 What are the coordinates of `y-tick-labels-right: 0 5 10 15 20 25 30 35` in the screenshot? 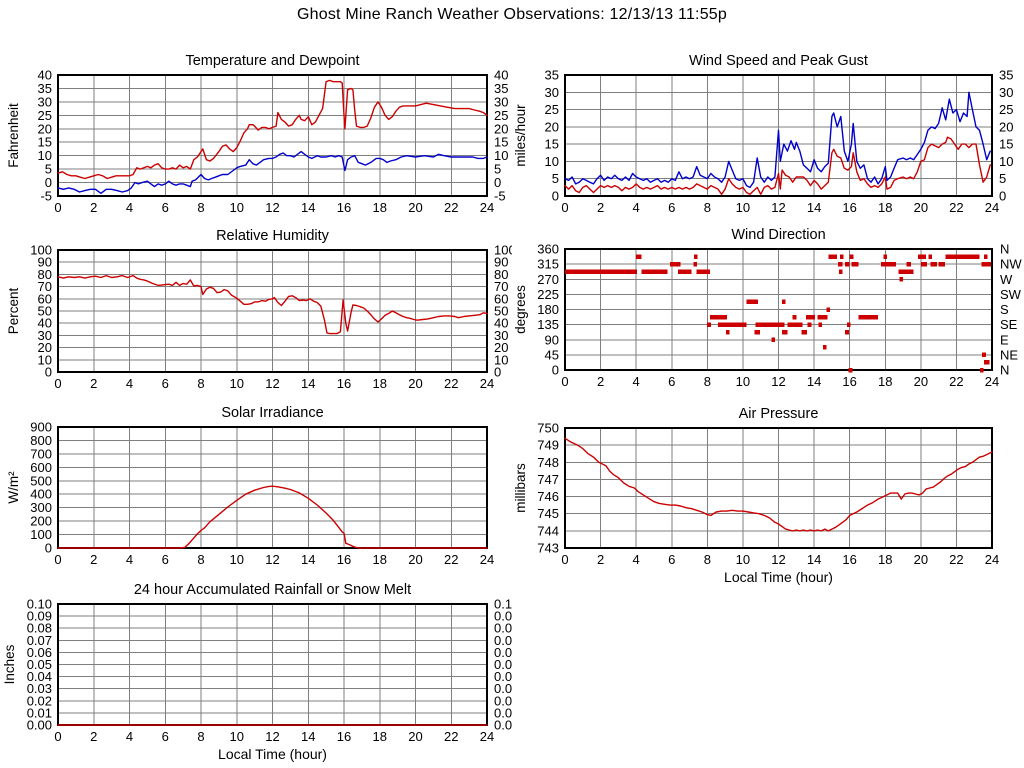 It's located at (1006, 136).